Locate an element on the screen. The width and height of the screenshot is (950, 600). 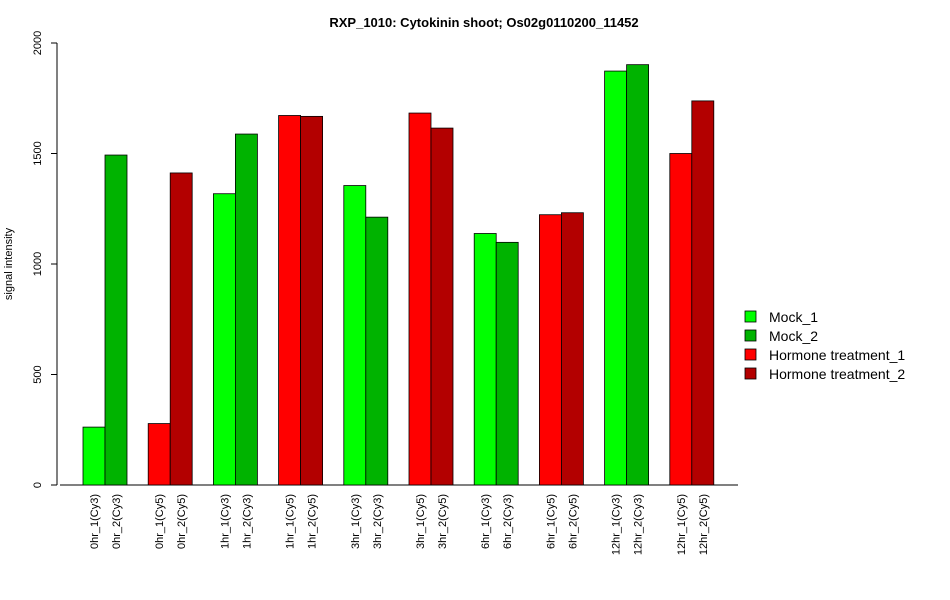
legend-label: Hormone treatment_1 is located at coordinates (837, 355).